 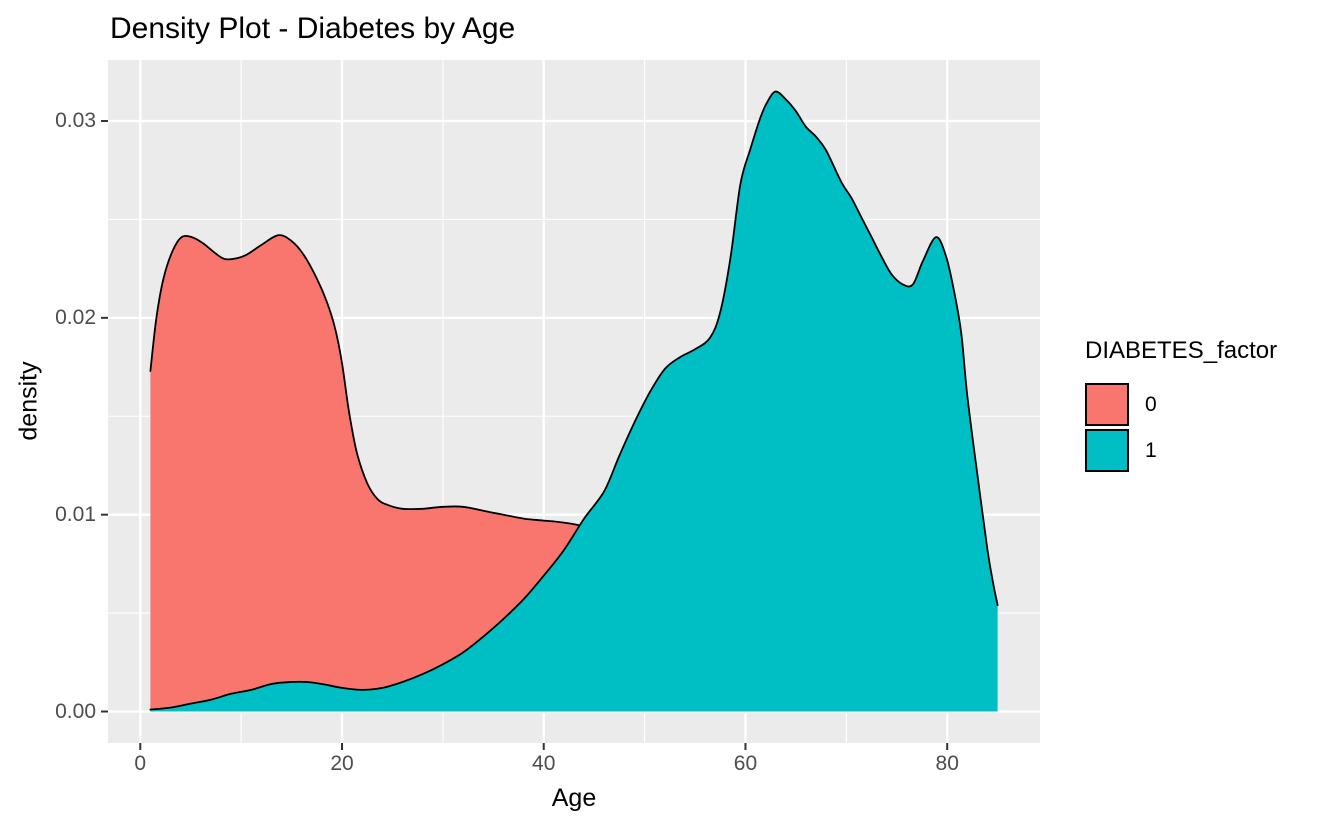 What do you see at coordinates (342, 763) in the screenshot?
I see `x-tick-label: 20` at bounding box center [342, 763].